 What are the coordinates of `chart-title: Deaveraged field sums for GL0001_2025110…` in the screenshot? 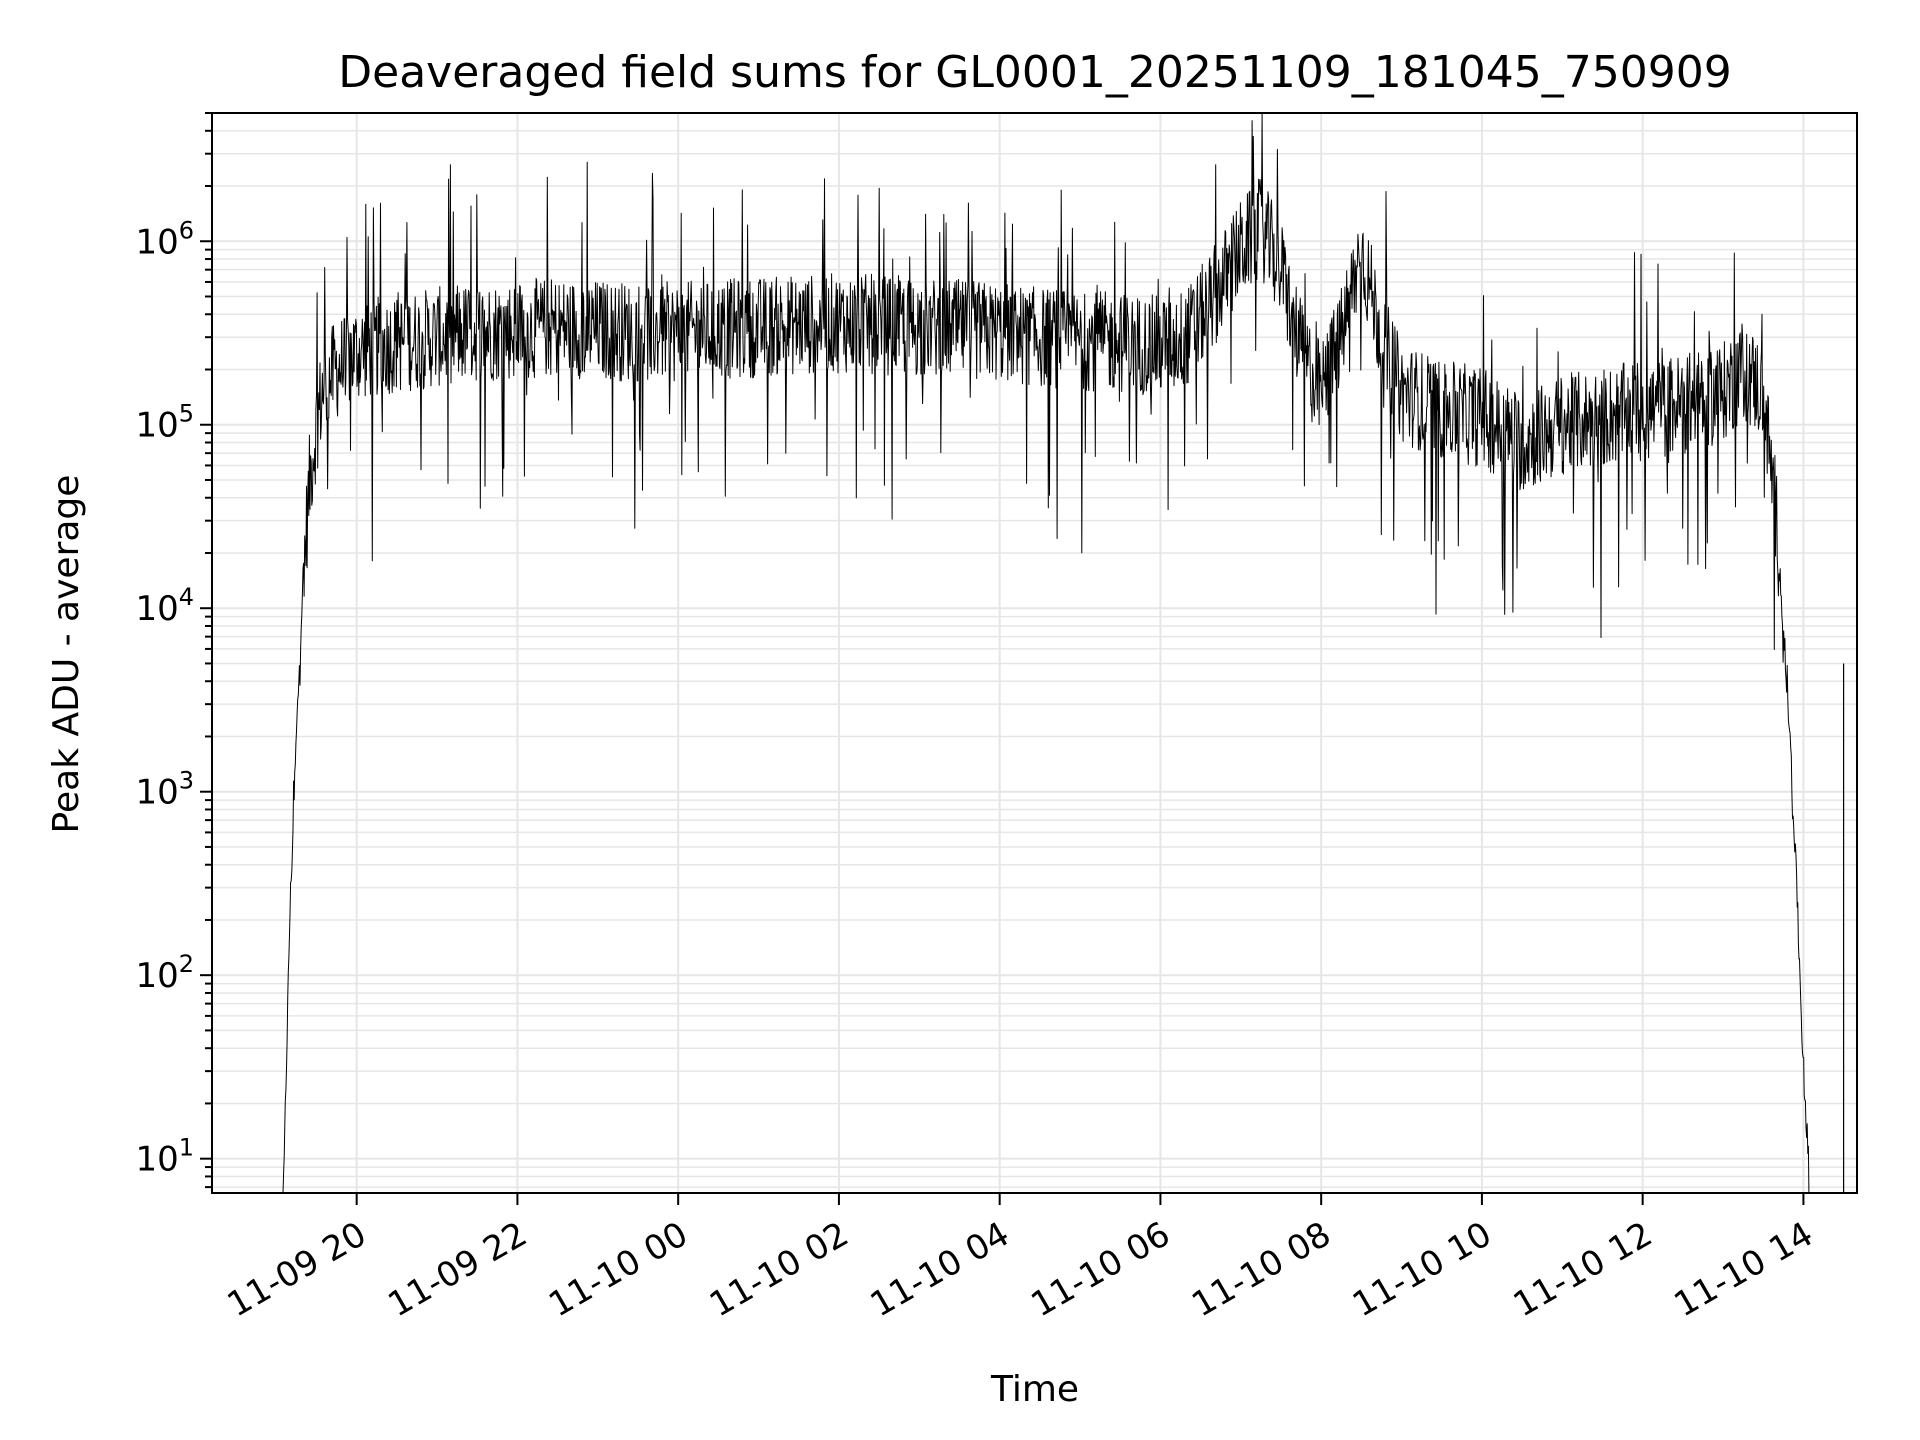 It's located at (1034, 72).